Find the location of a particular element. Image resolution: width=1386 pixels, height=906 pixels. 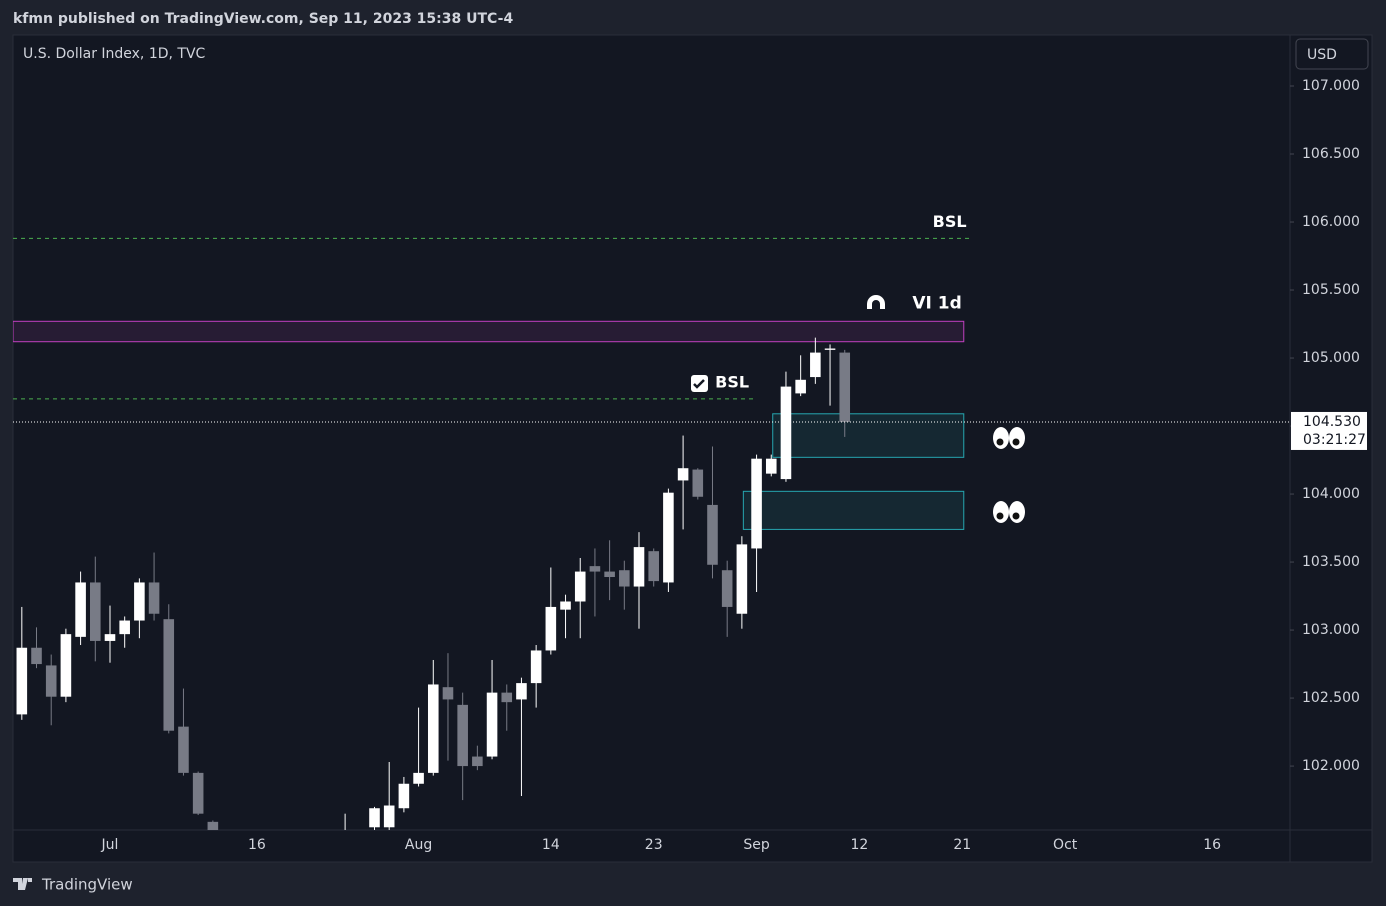

x-tick-label: Aug is located at coordinates (418, 845).